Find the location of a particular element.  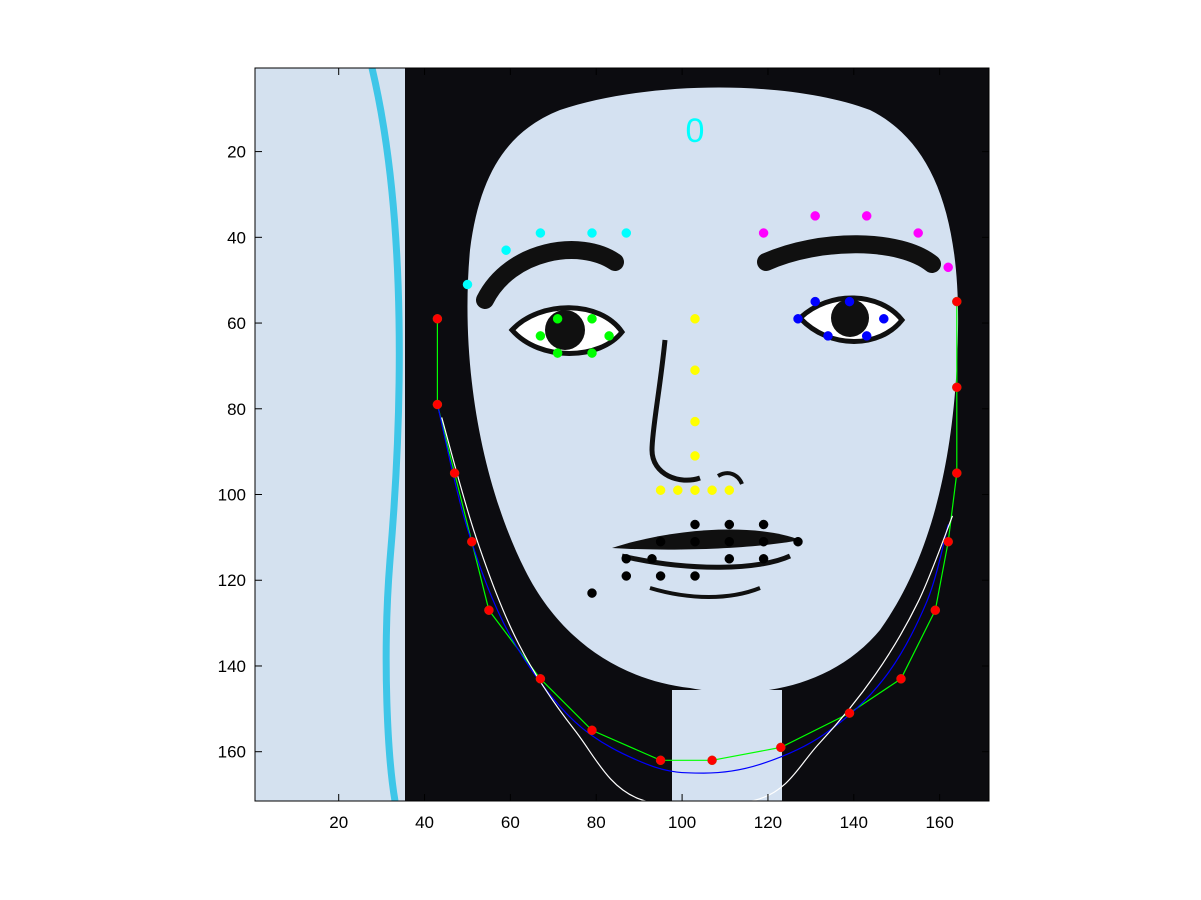

y-tick-label: 140 is located at coordinates (232, 666).